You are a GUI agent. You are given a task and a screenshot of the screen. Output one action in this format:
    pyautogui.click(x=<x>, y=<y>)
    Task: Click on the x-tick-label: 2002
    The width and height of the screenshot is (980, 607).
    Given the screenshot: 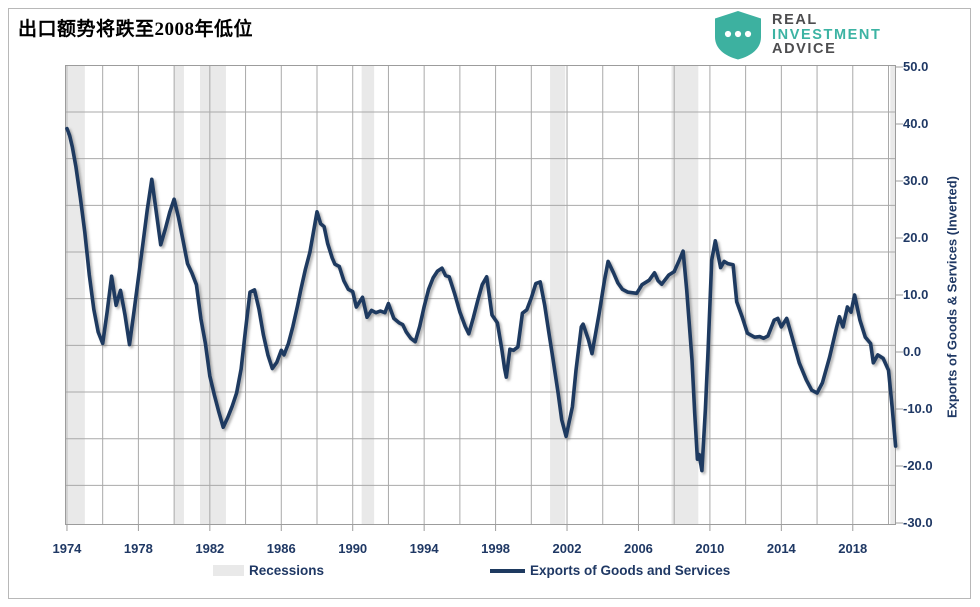 What is the action you would take?
    pyautogui.click(x=567, y=548)
    